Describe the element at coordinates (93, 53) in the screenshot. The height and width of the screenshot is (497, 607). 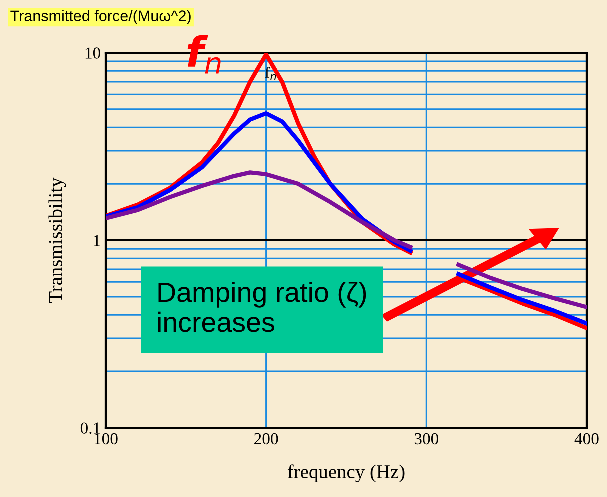
I see `y-tick-label: 10` at that location.